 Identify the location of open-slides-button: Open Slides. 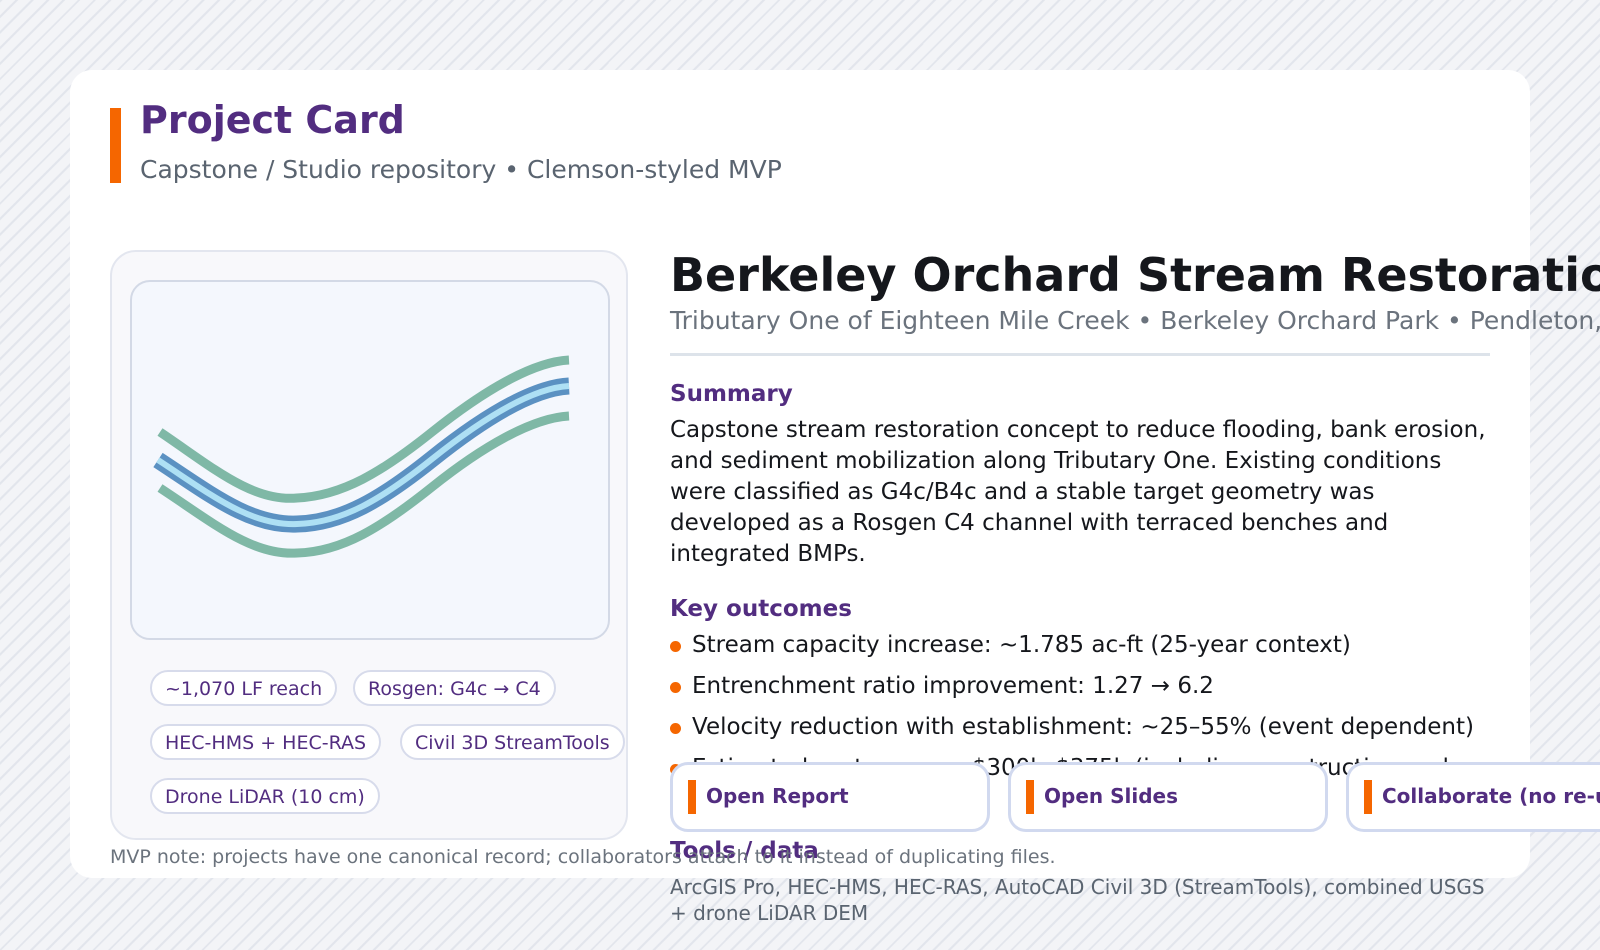
(1168, 797).